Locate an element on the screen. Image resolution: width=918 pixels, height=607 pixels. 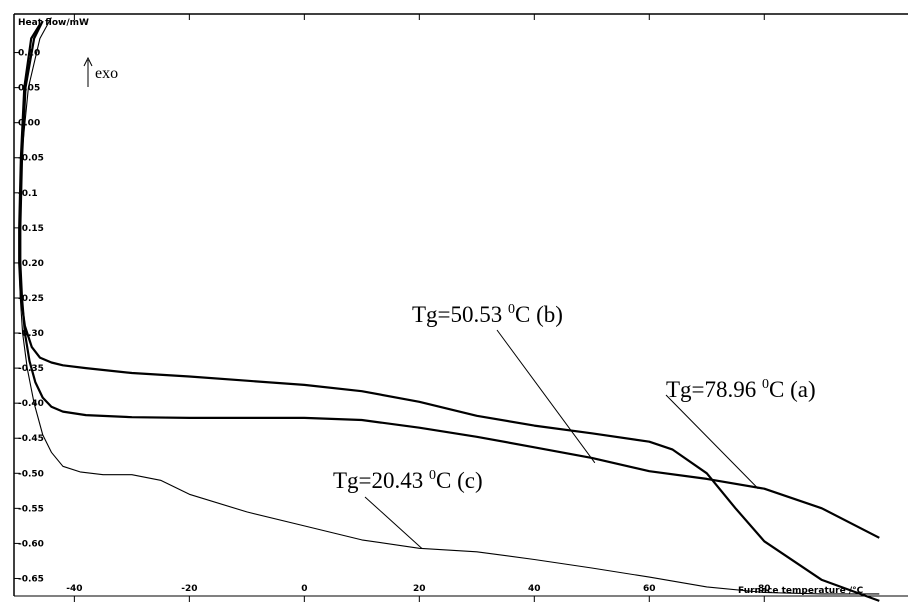
tg-annotation-c: Tg=20.43 0C (c) is located at coordinates (408, 480).